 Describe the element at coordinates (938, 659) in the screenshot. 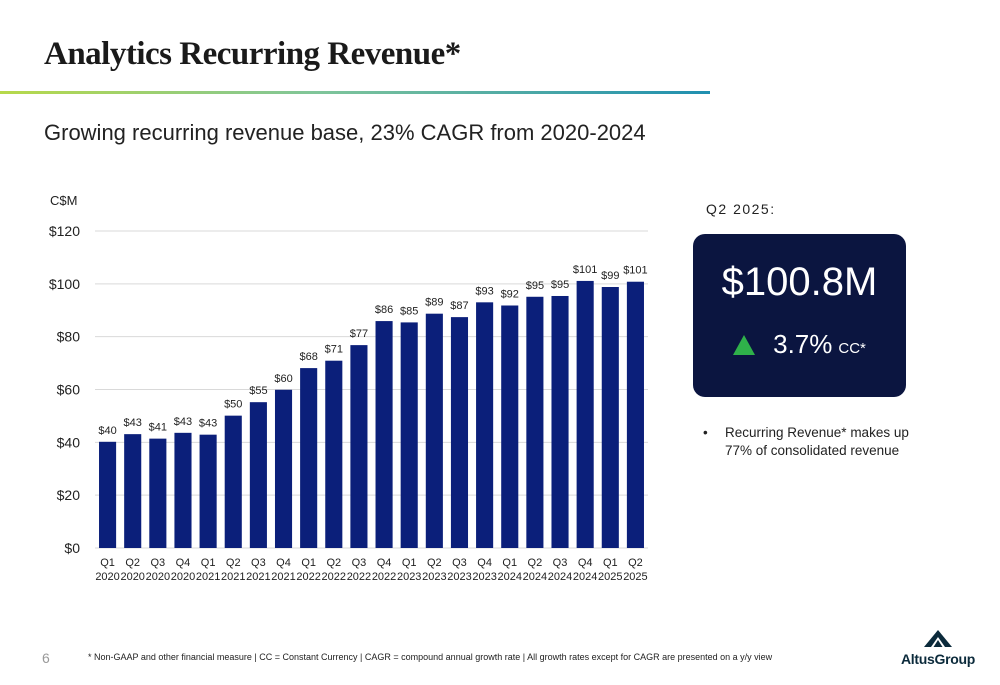

I see `logo-text: AltusGroup` at that location.